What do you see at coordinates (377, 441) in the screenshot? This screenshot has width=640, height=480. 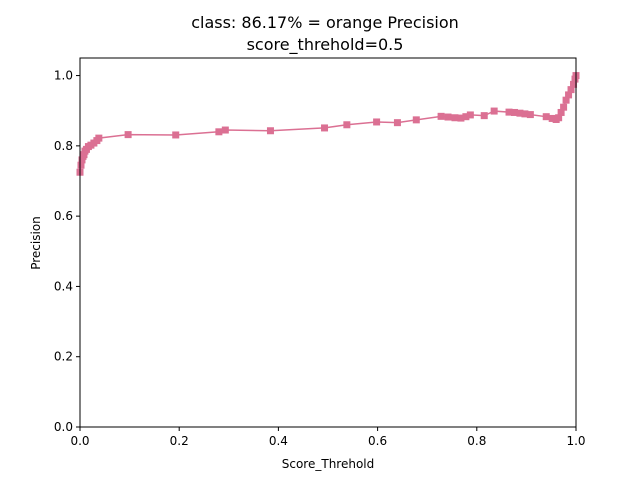 I see `x-tick-label: 0.6` at bounding box center [377, 441].